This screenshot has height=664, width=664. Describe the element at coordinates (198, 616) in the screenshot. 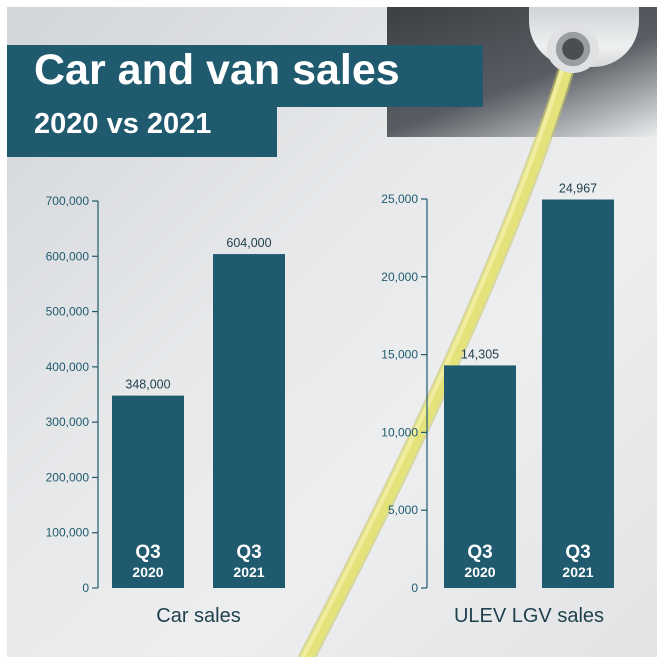

I see `x-axis-title: Car sales` at that location.